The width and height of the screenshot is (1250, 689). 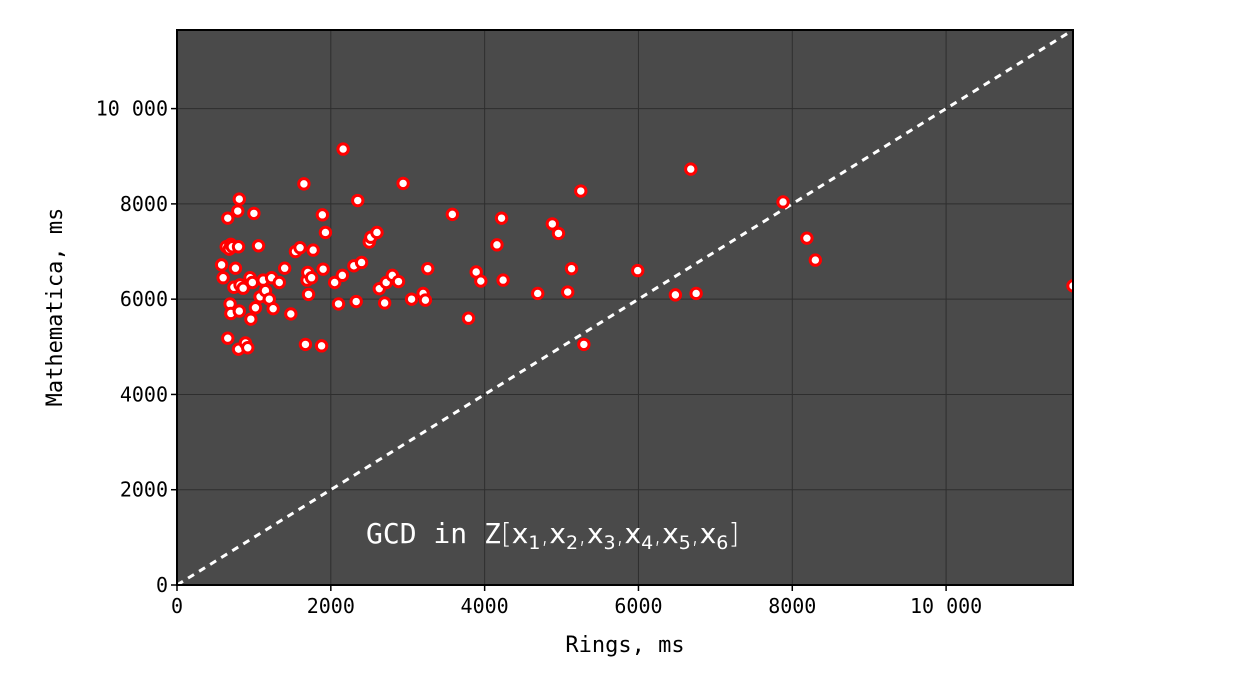 What do you see at coordinates (624, 645) in the screenshot?
I see `x-axis-label: Rings, ms` at bounding box center [624, 645].